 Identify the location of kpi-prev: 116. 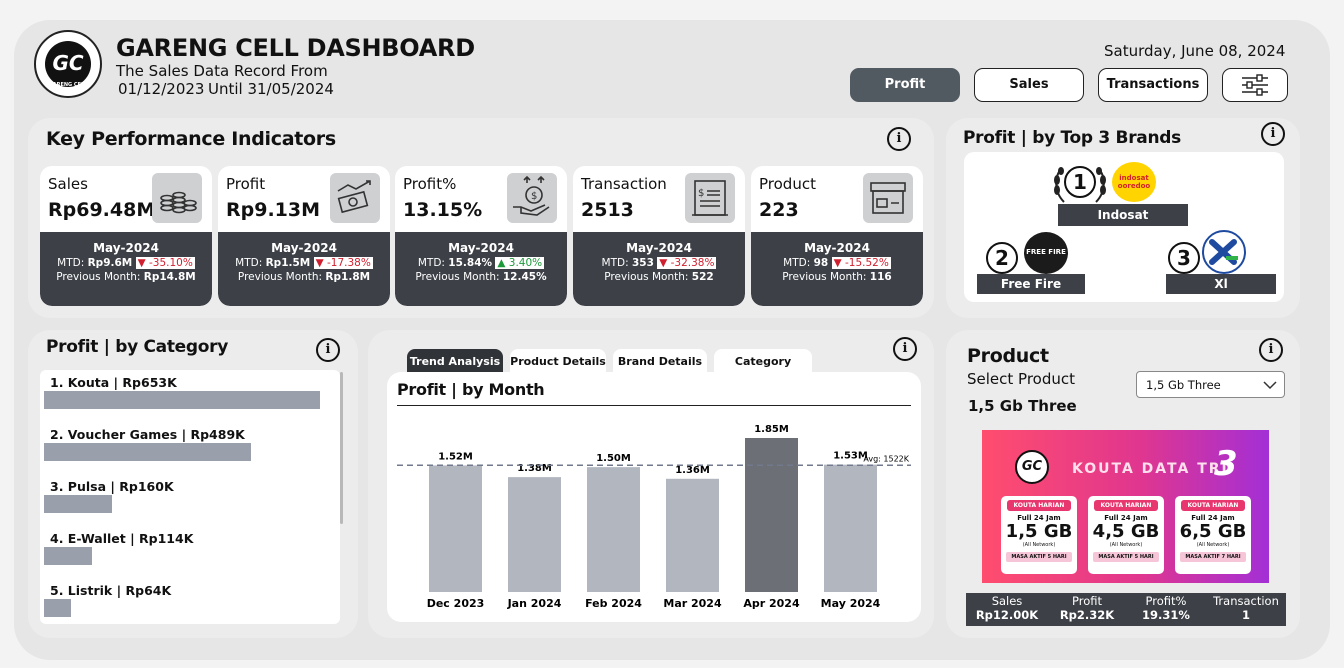
(880, 277).